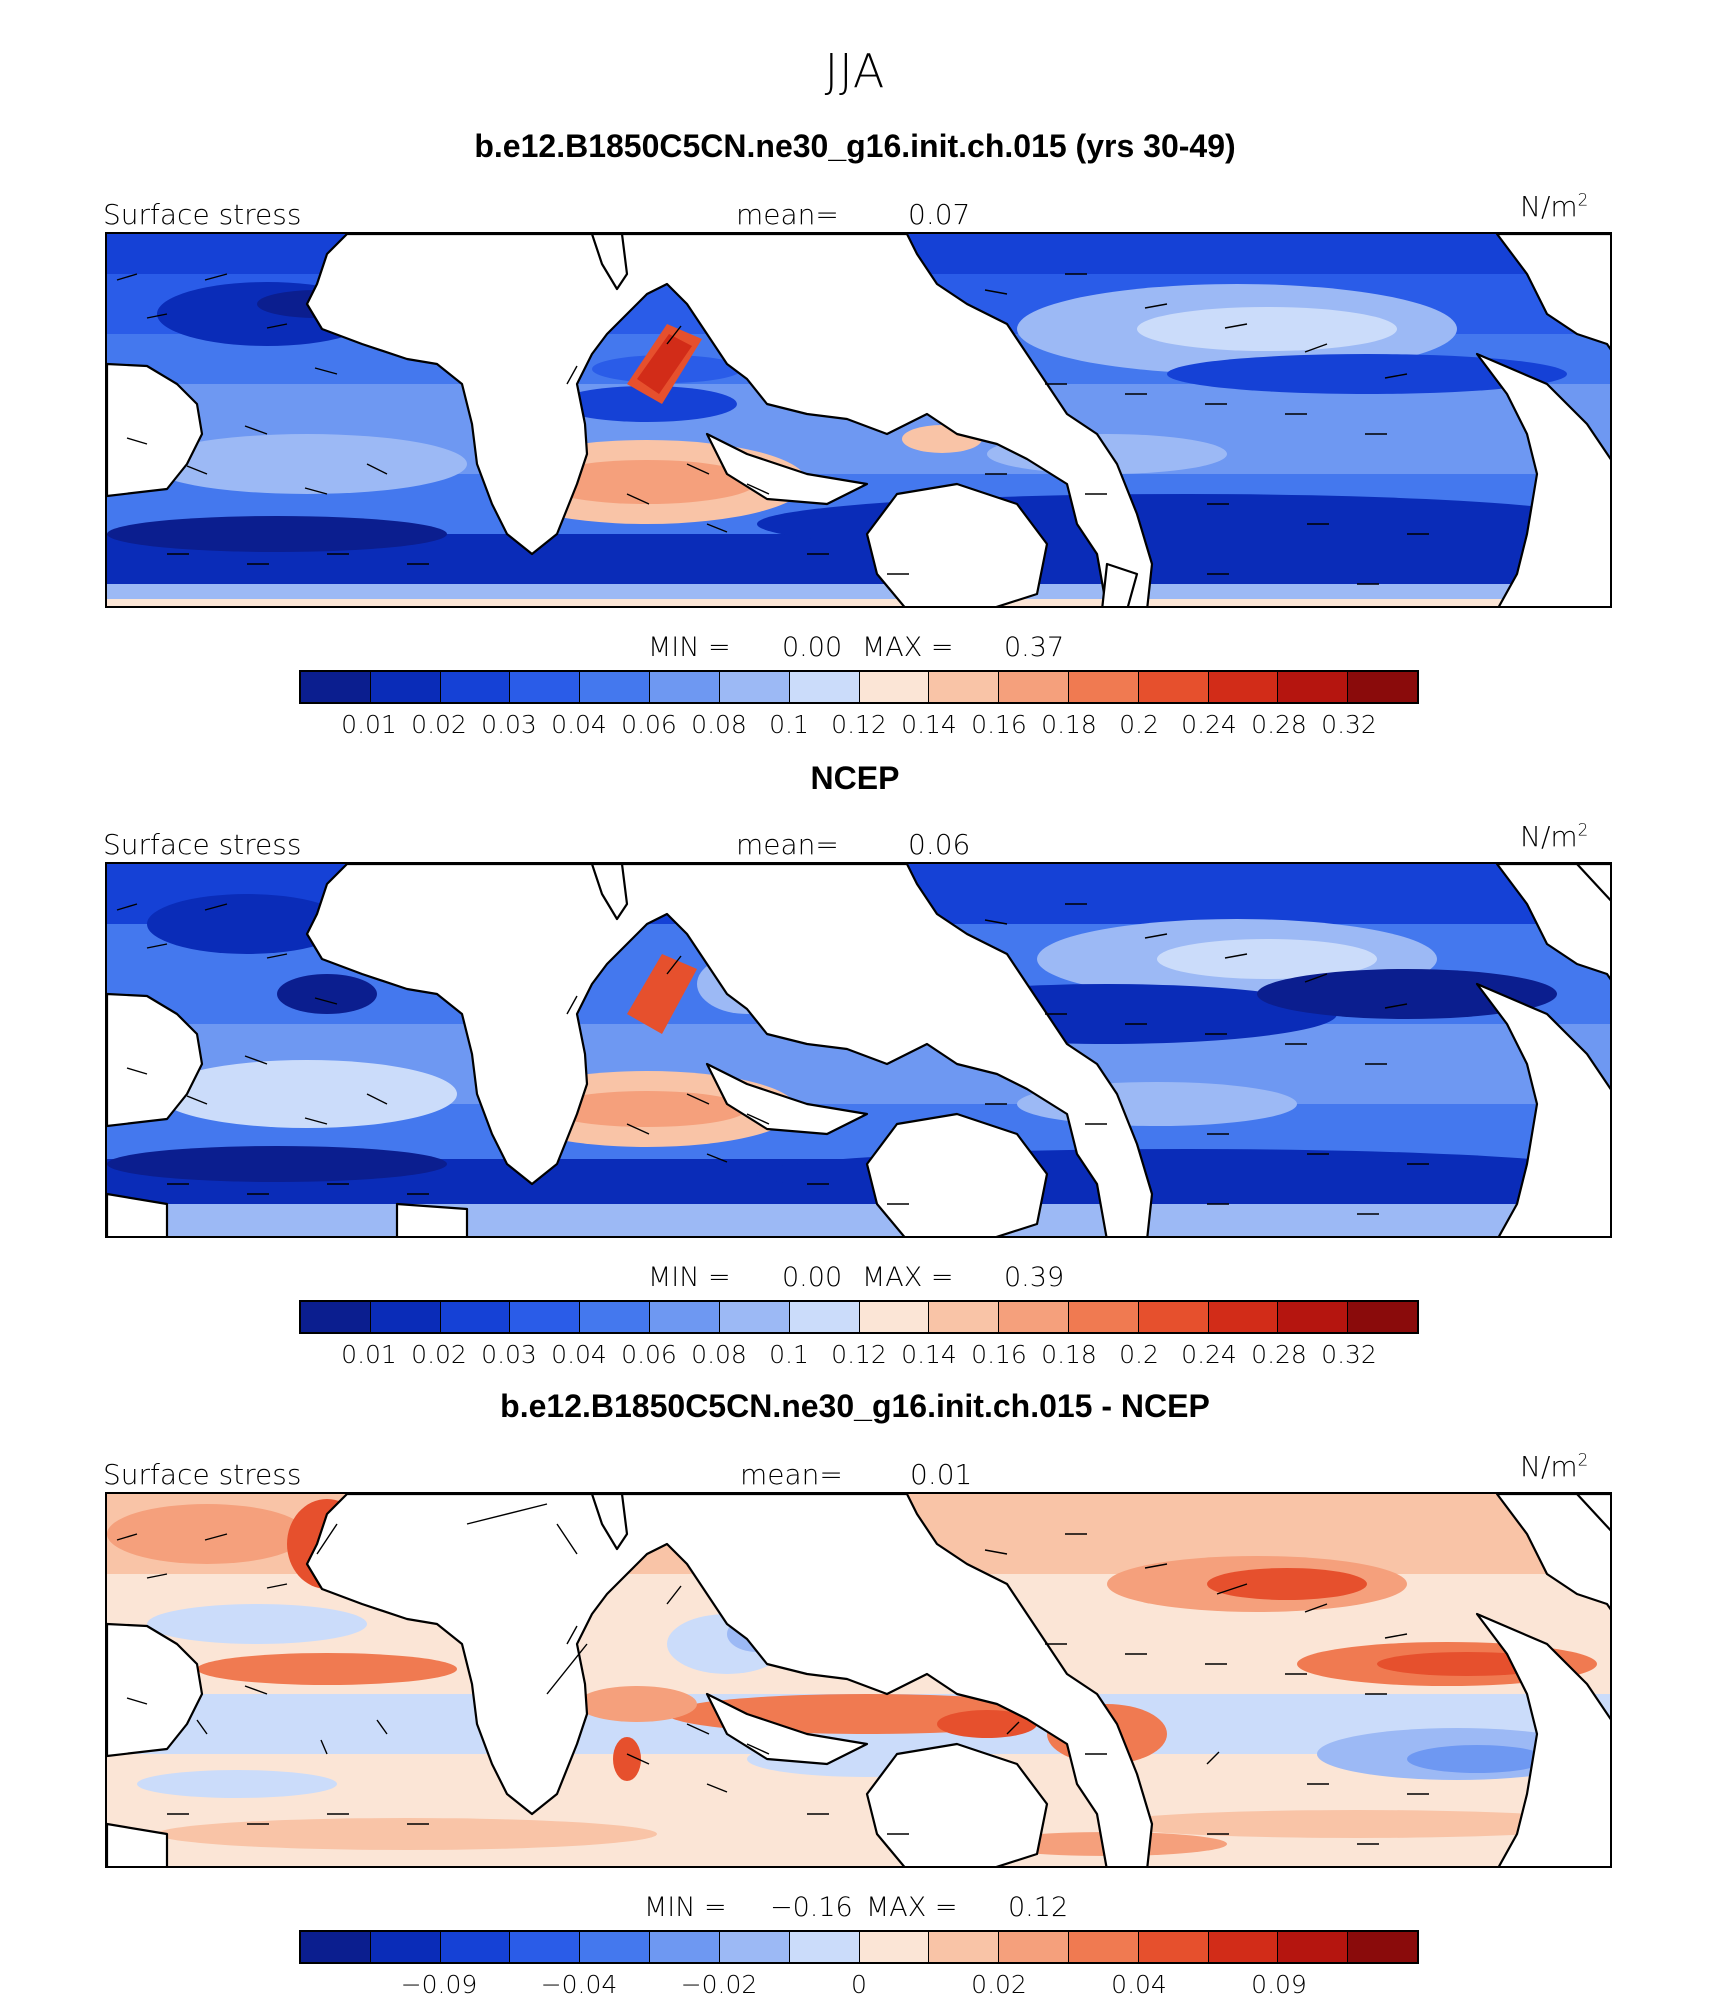  What do you see at coordinates (859, 1984) in the screenshot?
I see `colorbar-tick-label: 0` at bounding box center [859, 1984].